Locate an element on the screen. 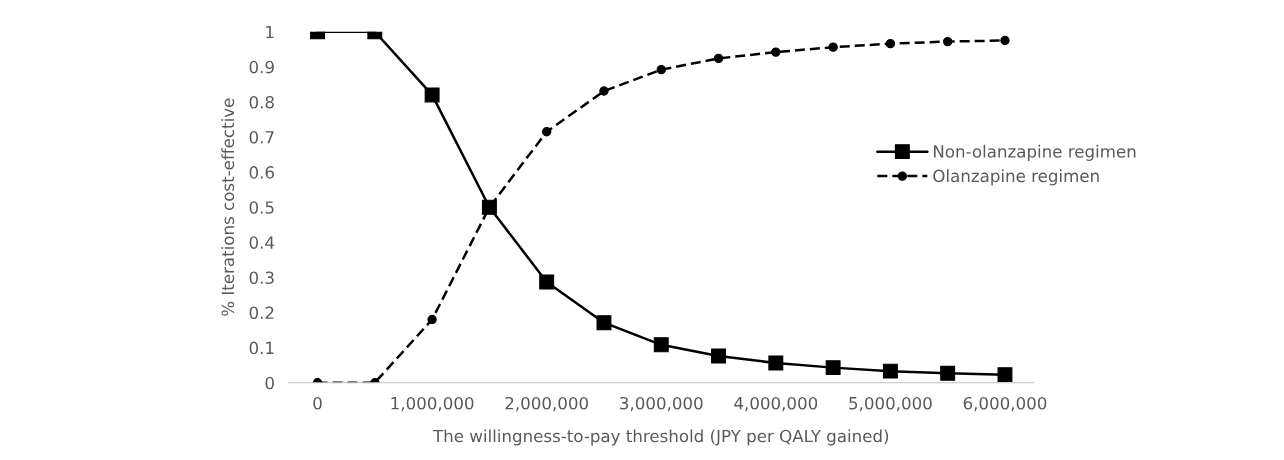 This screenshot has width=1284, height=460. x-tick-label: 6,000,000 is located at coordinates (1005, 404).